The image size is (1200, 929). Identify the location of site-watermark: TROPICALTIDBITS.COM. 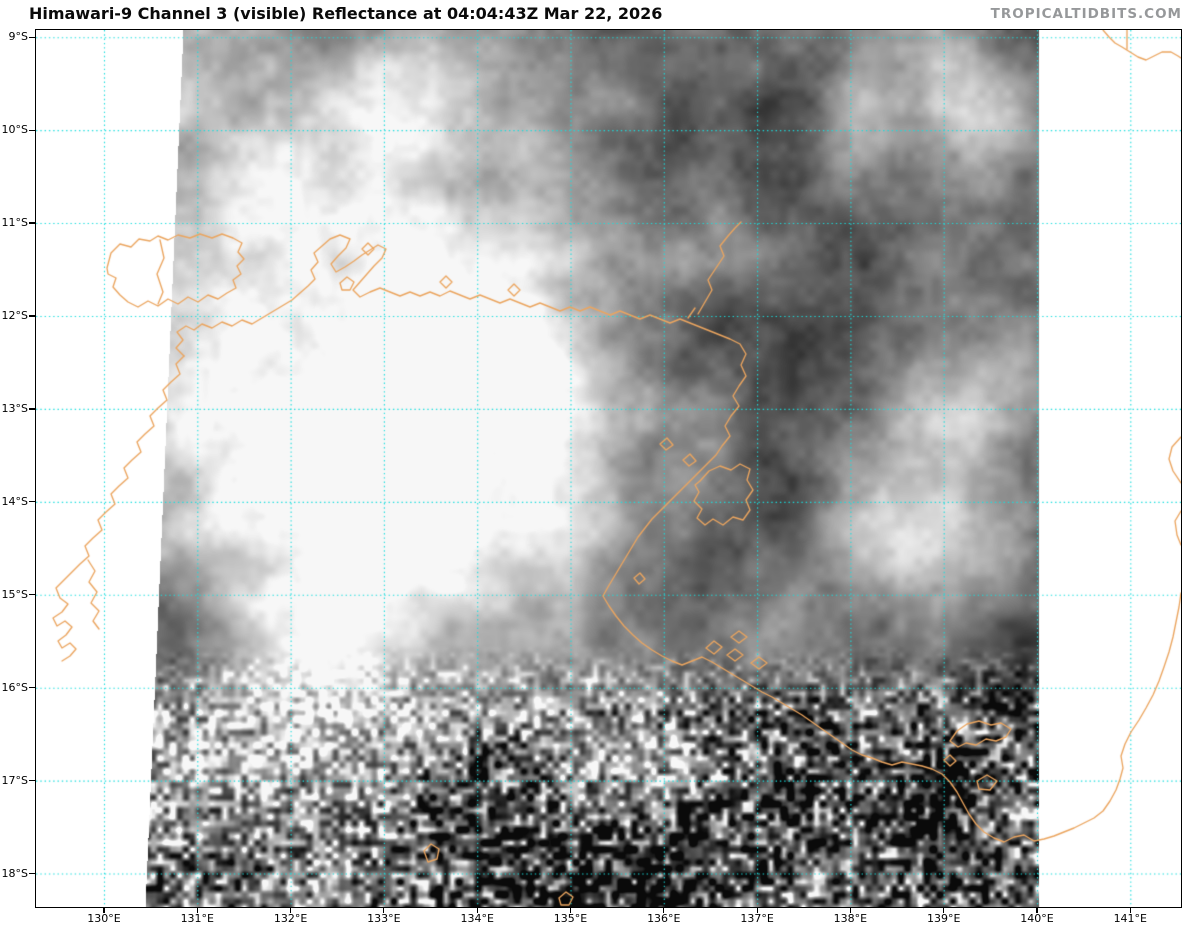
(1086, 14).